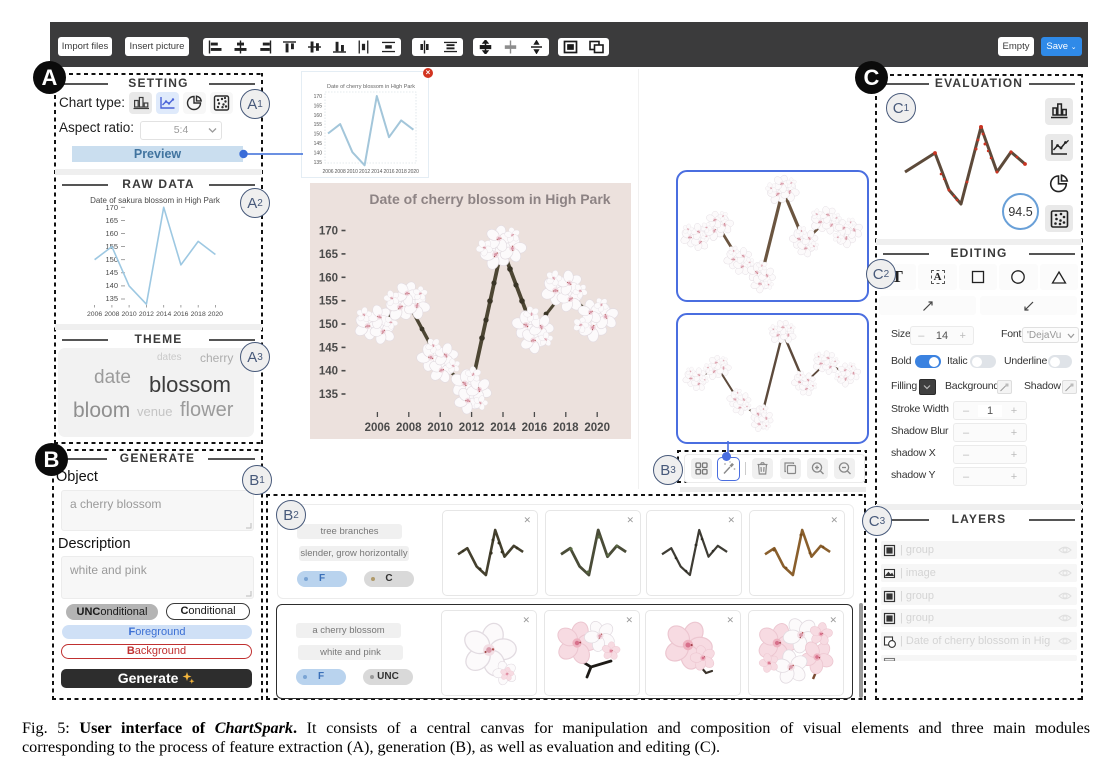 Image resolution: width=1112 pixels, height=768 pixels. What do you see at coordinates (155, 200) in the screenshot?
I see `svg-text:Date of sakura blossom in High: Date of sakura blossom in High Park` at bounding box center [155, 200].